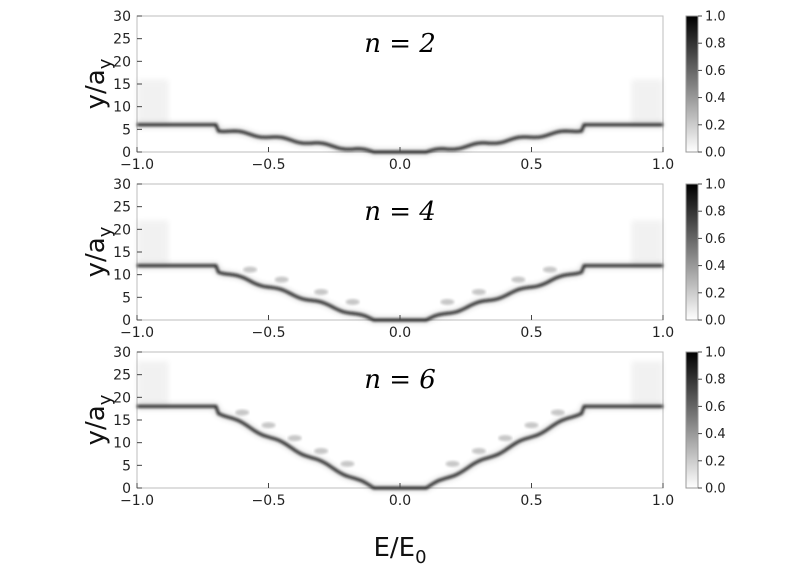 Image resolution: width=790 pixels, height=568 pixels. I want to click on global-labels: E/E0, so click(399, 550).